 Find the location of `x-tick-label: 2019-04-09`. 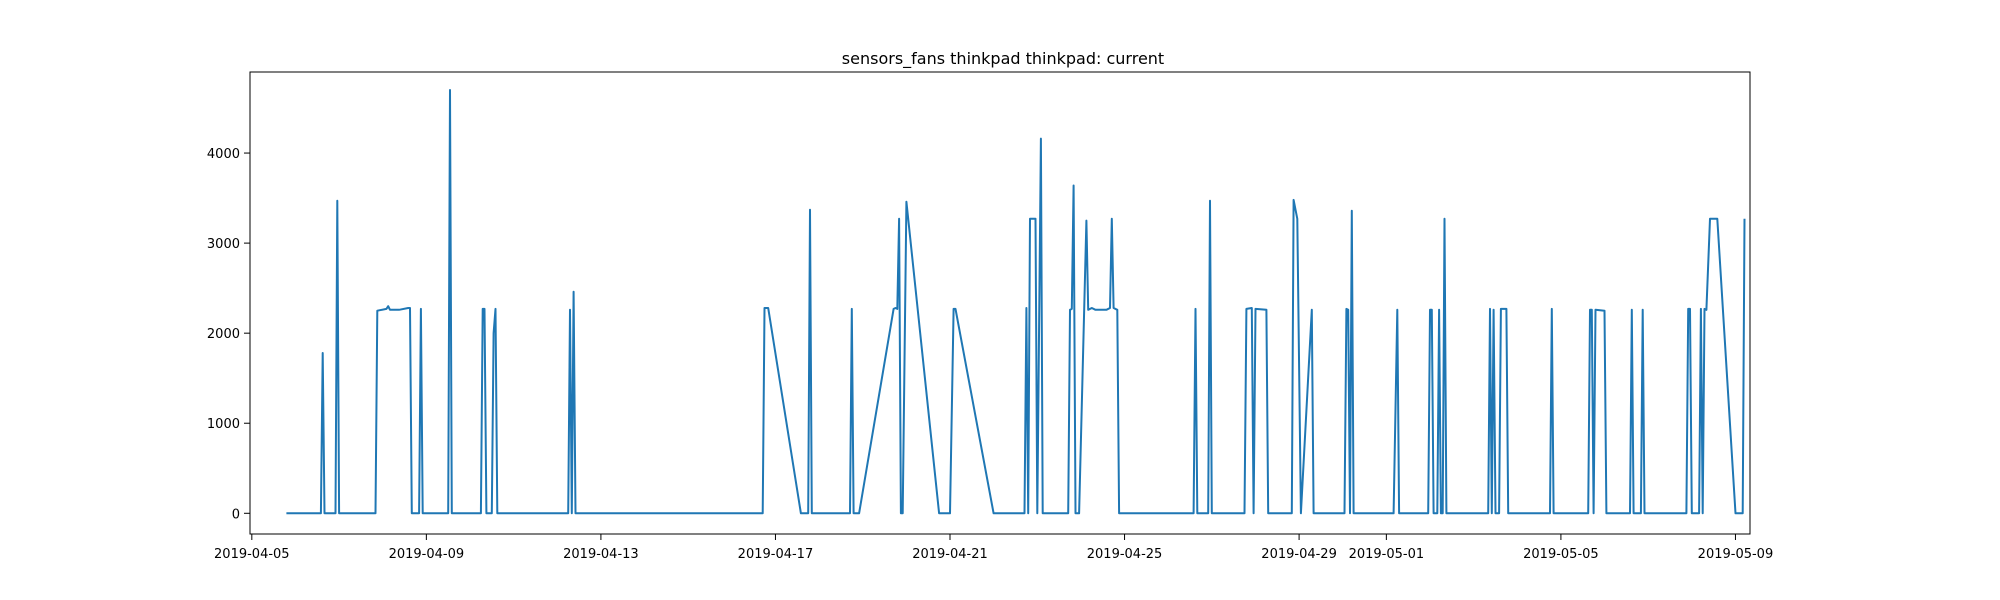

x-tick-label: 2019-04-09 is located at coordinates (427, 554).